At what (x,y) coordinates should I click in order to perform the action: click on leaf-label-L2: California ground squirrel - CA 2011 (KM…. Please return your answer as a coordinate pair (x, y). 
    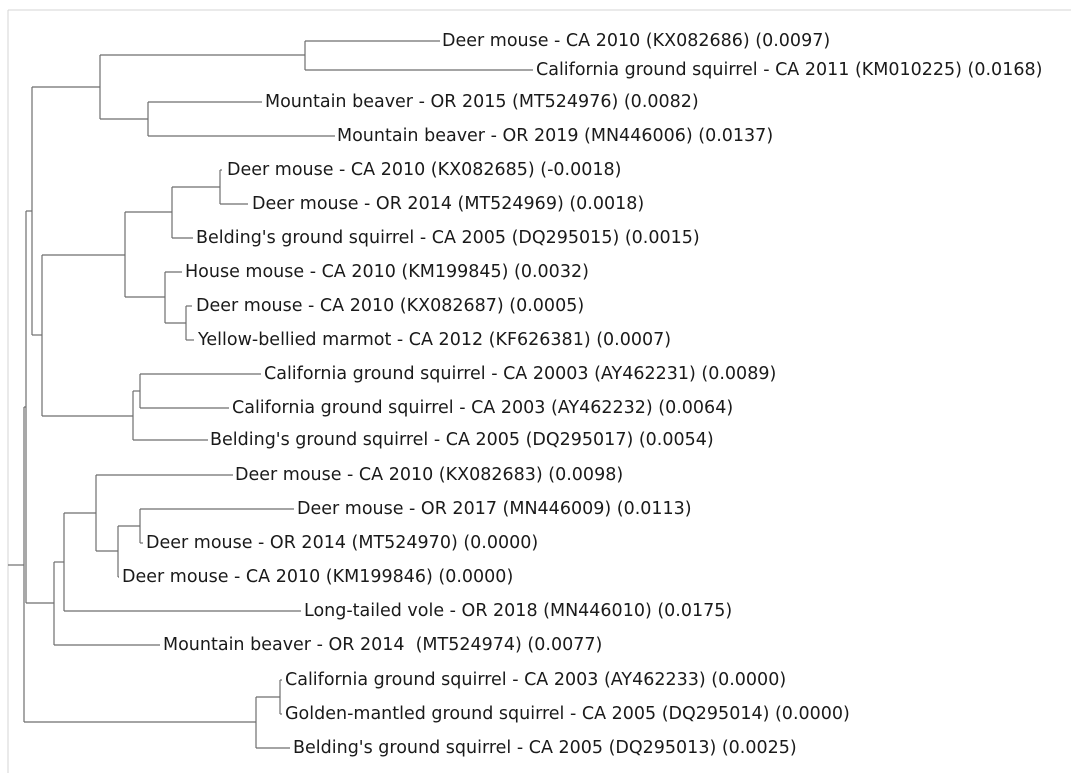
    Looking at the image, I should click on (789, 70).